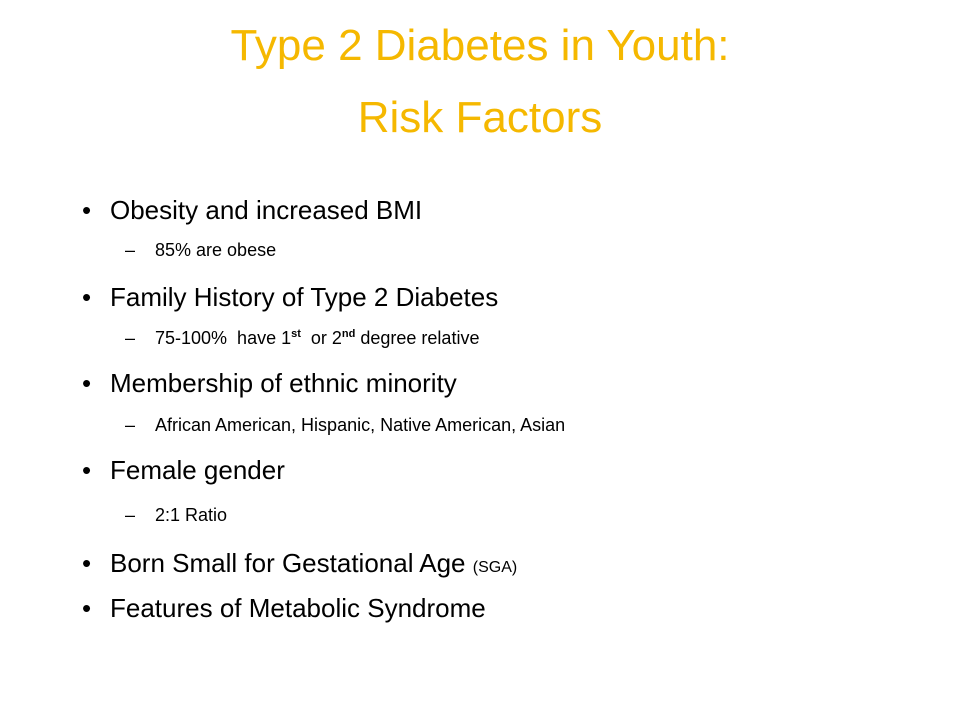 The width and height of the screenshot is (960, 720). Describe the element at coordinates (480, 45) in the screenshot. I see `title: Type 2 Diabetes in Youth:` at that location.